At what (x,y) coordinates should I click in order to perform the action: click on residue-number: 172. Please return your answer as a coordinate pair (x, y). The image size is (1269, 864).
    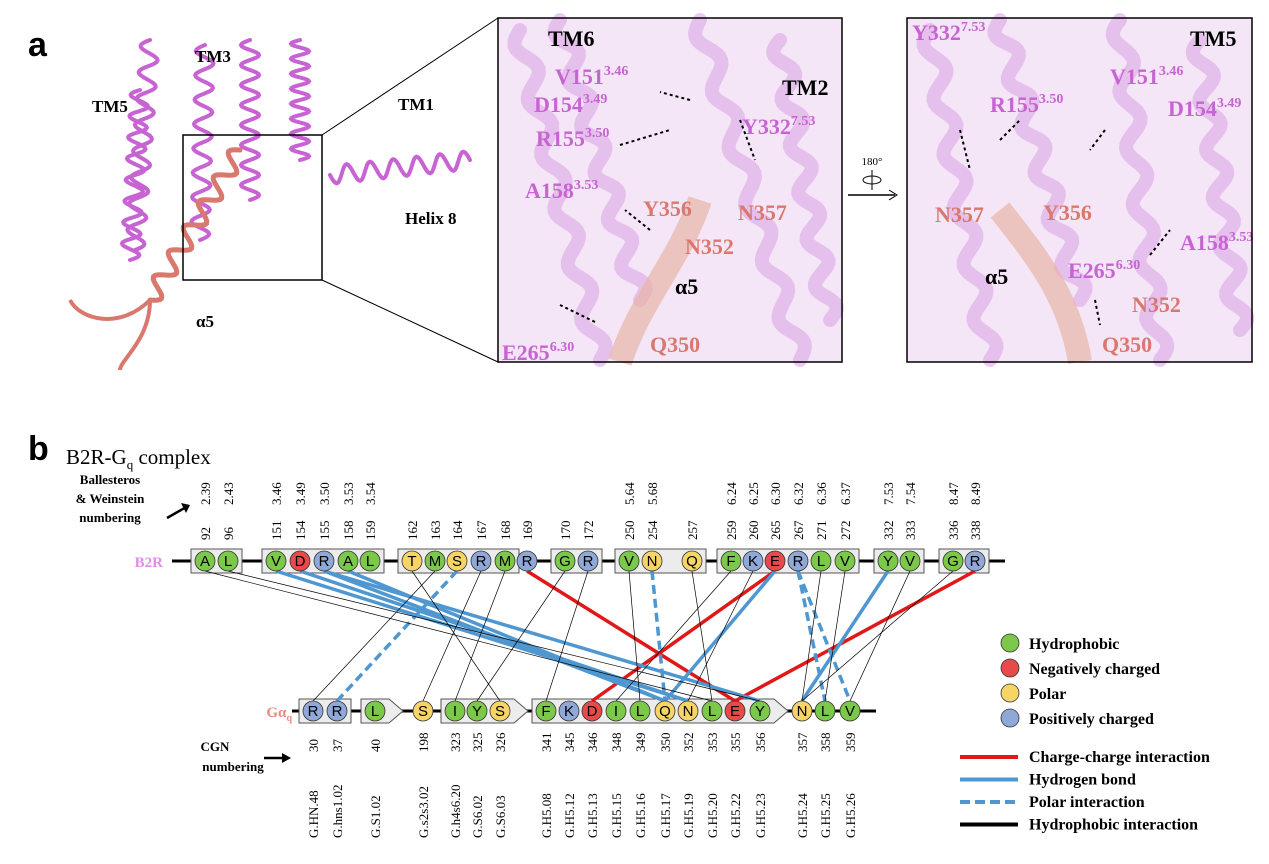
    Looking at the image, I should click on (588, 531).